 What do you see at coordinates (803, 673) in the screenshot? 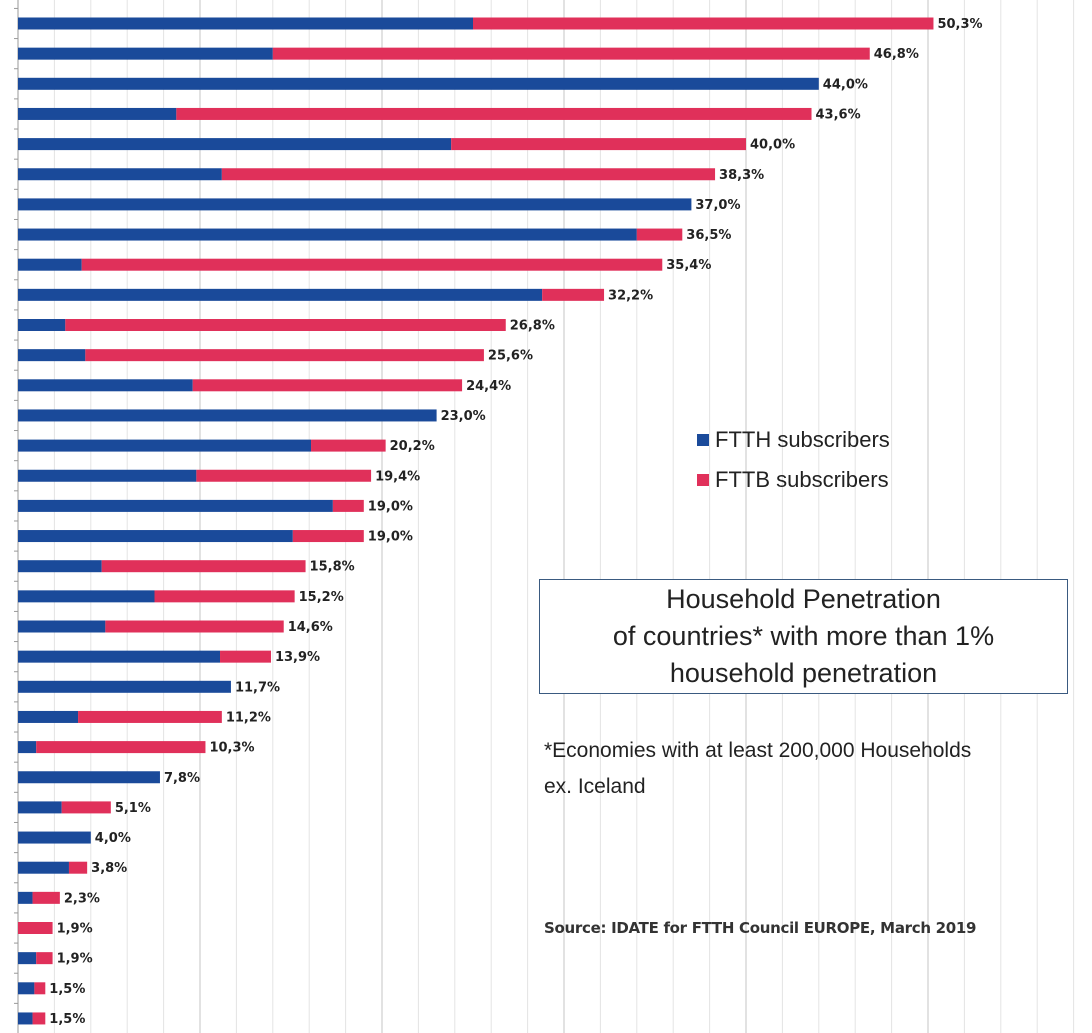
I see `chart-title-line-3: household penetration` at bounding box center [803, 673].